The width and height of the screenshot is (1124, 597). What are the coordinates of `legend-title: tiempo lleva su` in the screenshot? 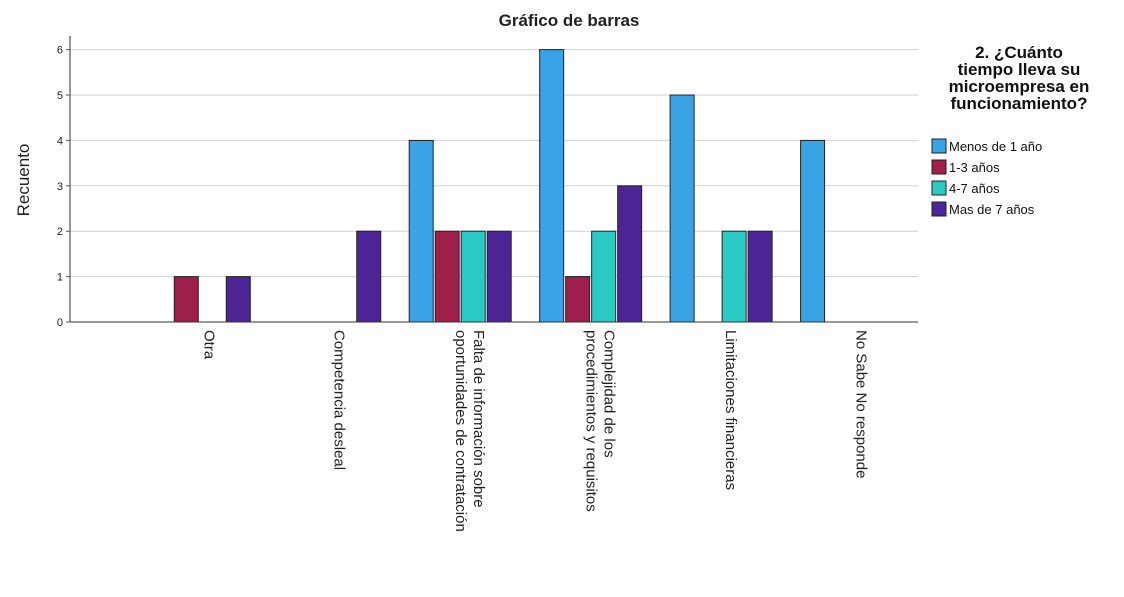 It's located at (1019, 69).